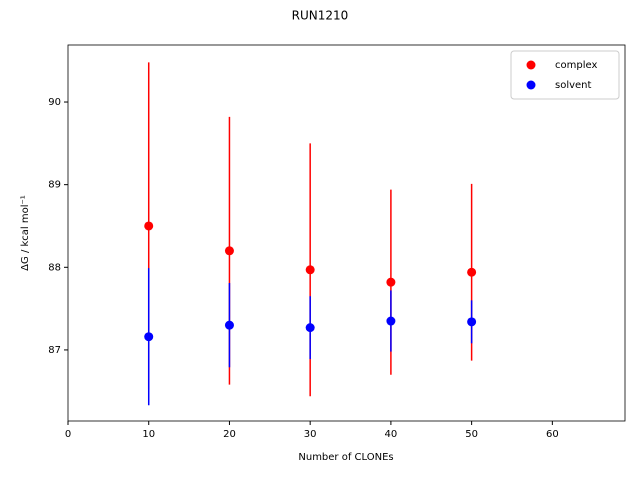 The image size is (640, 484). Describe the element at coordinates (229, 434) in the screenshot. I see `x-tick-label: 20` at that location.